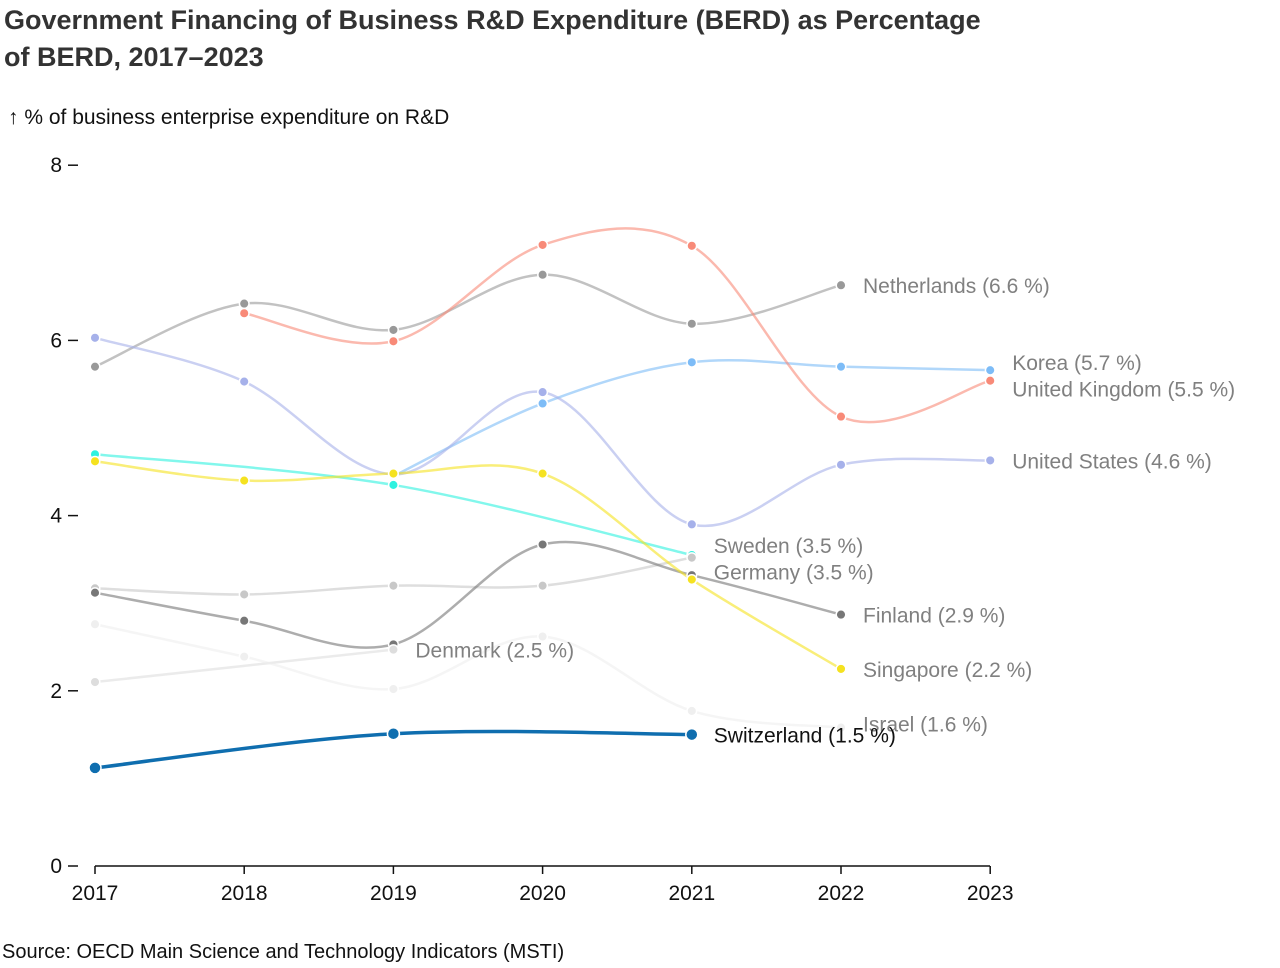 The height and width of the screenshot is (968, 1280). I want to click on series-line-israel, so click(468, 676).